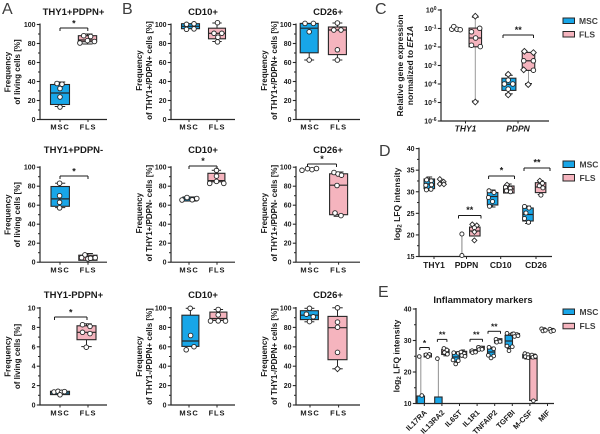 The width and height of the screenshot is (600, 434). Describe the element at coordinates (73, 150) in the screenshot. I see `svg-text: THY1+PDPN-` at that location.